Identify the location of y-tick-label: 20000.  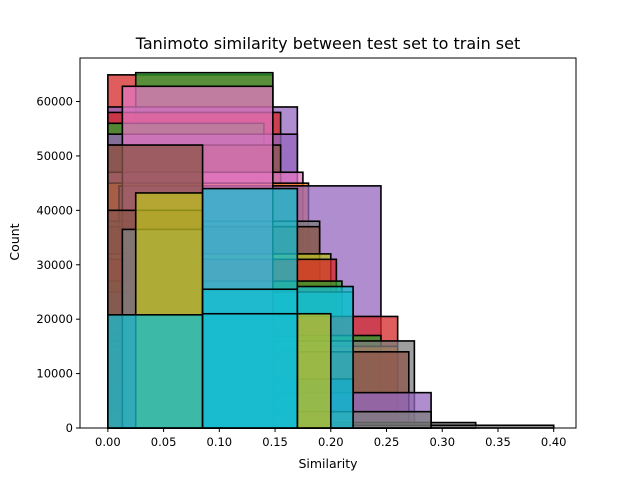
(54, 319).